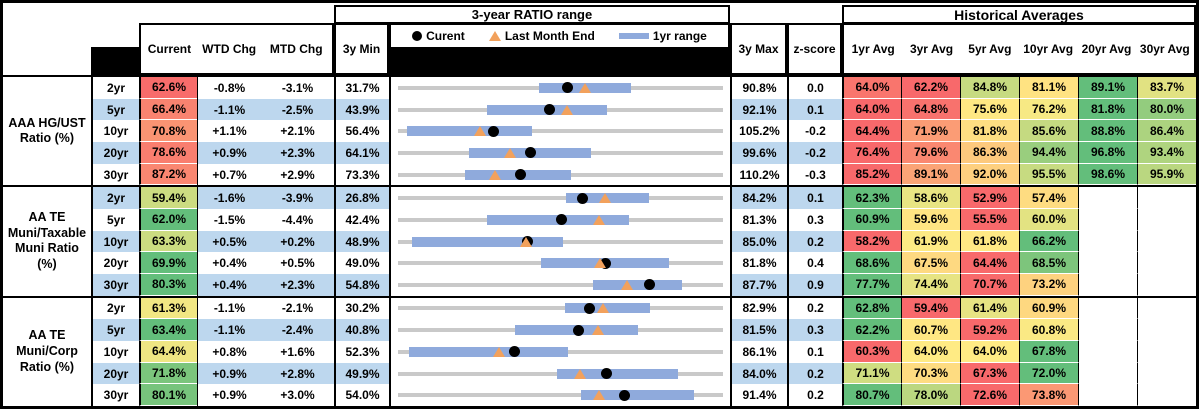 This screenshot has height=409, width=1199. What do you see at coordinates (361, 330) in the screenshot?
I see `3y-min-cell: 40.8%` at bounding box center [361, 330].